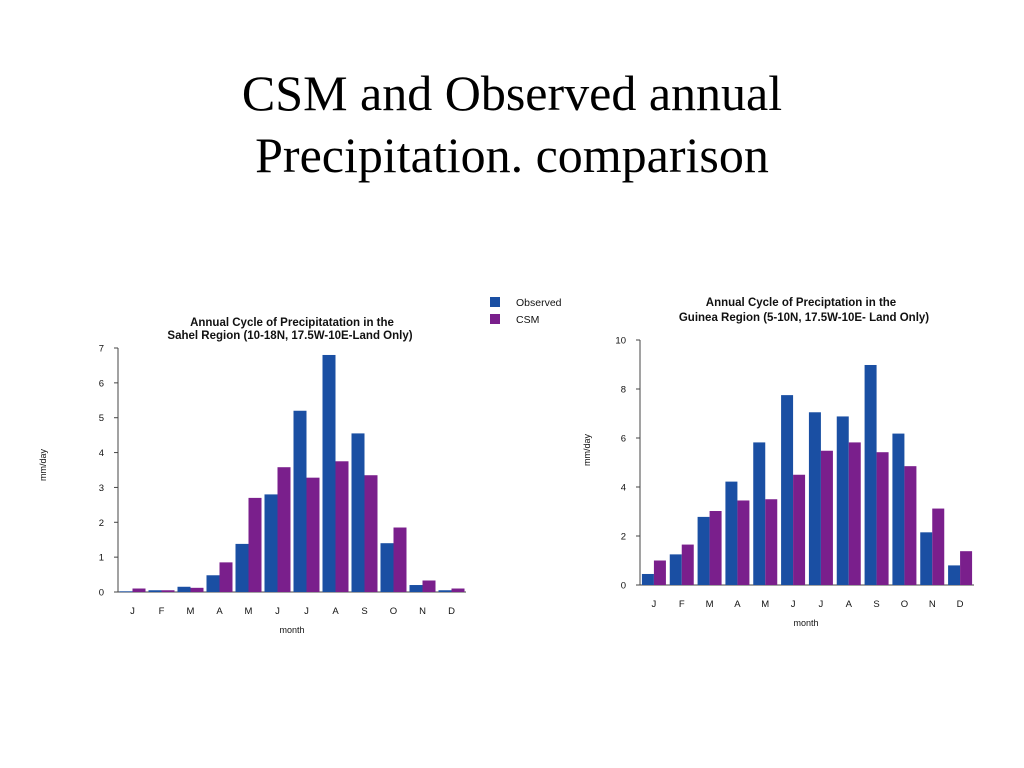 The image size is (1024, 768). What do you see at coordinates (291, 630) in the screenshot?
I see `sahel-x-axis-label: month` at bounding box center [291, 630].